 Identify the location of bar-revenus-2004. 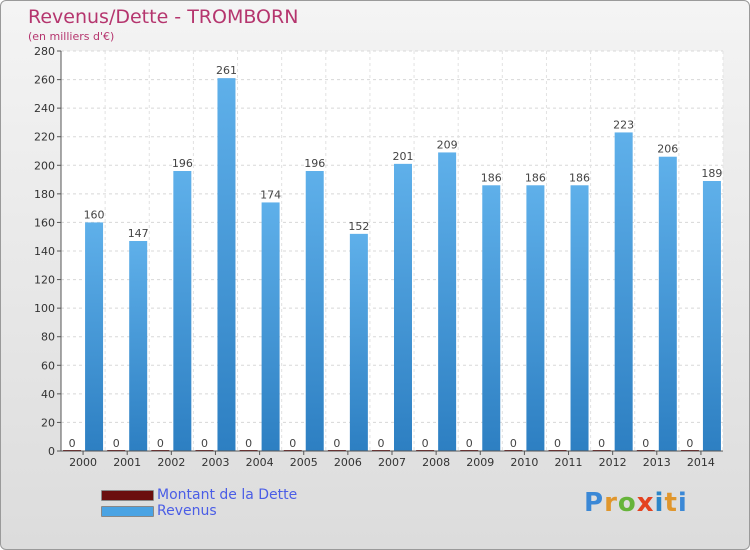
(270, 326).